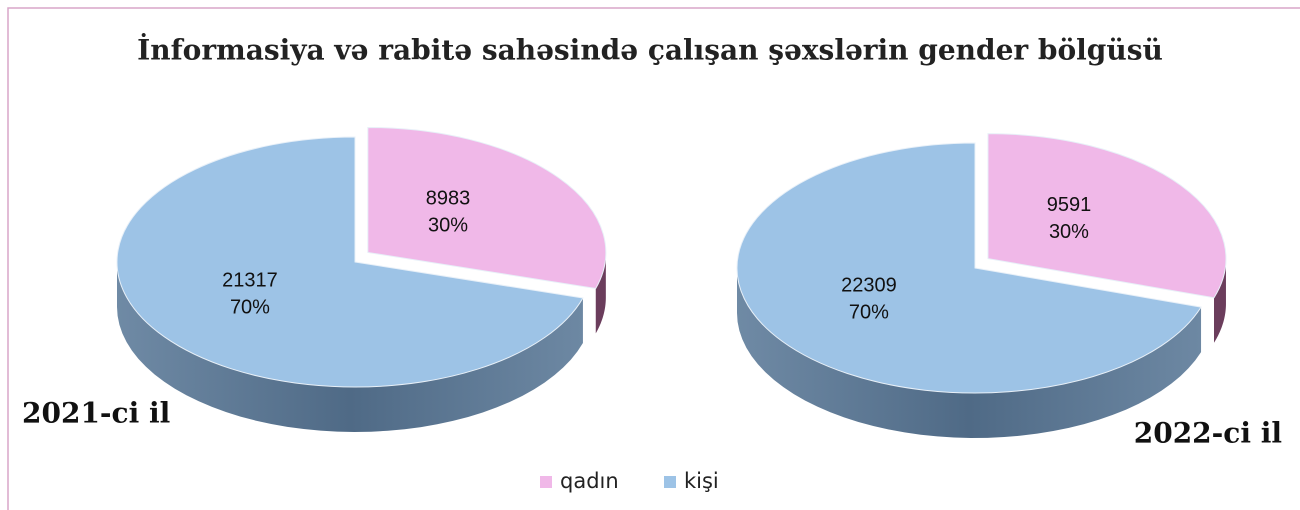 This screenshot has width=1300, height=510. Describe the element at coordinates (701, 481) in the screenshot. I see `legend-label: kişi` at that location.